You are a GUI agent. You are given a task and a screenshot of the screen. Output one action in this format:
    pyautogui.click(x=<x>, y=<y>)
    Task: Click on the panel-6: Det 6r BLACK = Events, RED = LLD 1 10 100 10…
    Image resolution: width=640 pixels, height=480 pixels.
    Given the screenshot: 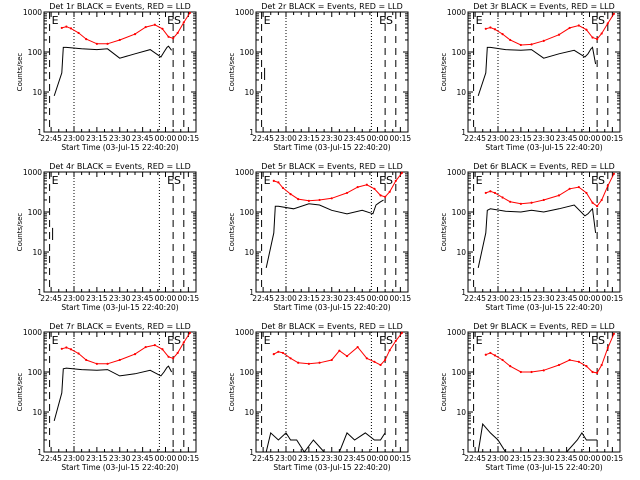 What is the action you would take?
    pyautogui.click(x=531, y=237)
    